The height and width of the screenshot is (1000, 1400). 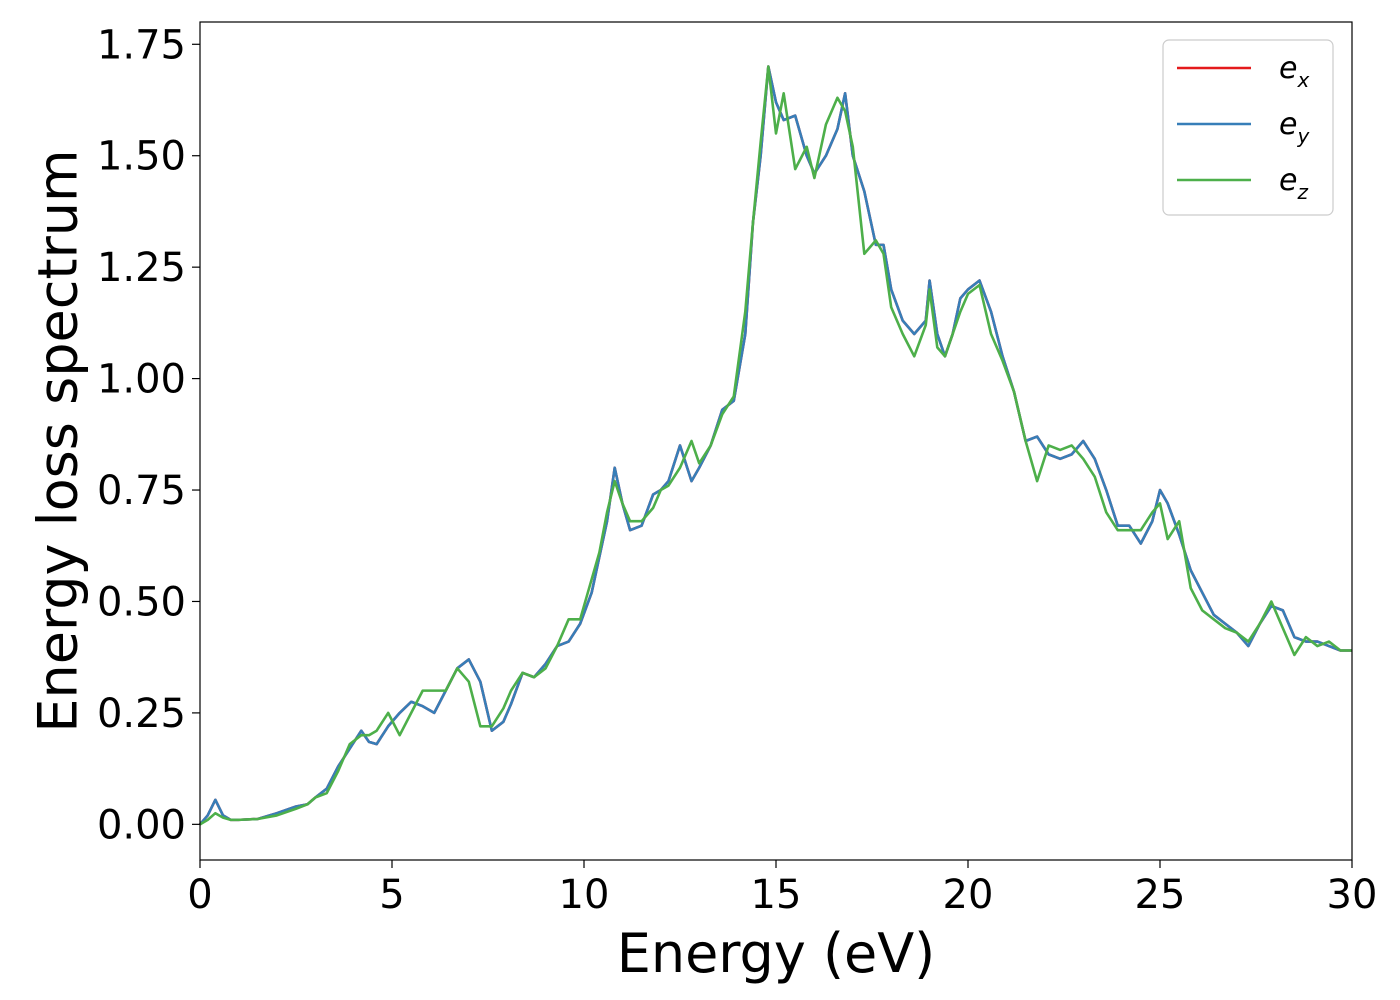 I want to click on y-axis: 0.00 0.25 0.50 0.75 1.00 1.25 1.50 1.75, so click(x=148, y=435).